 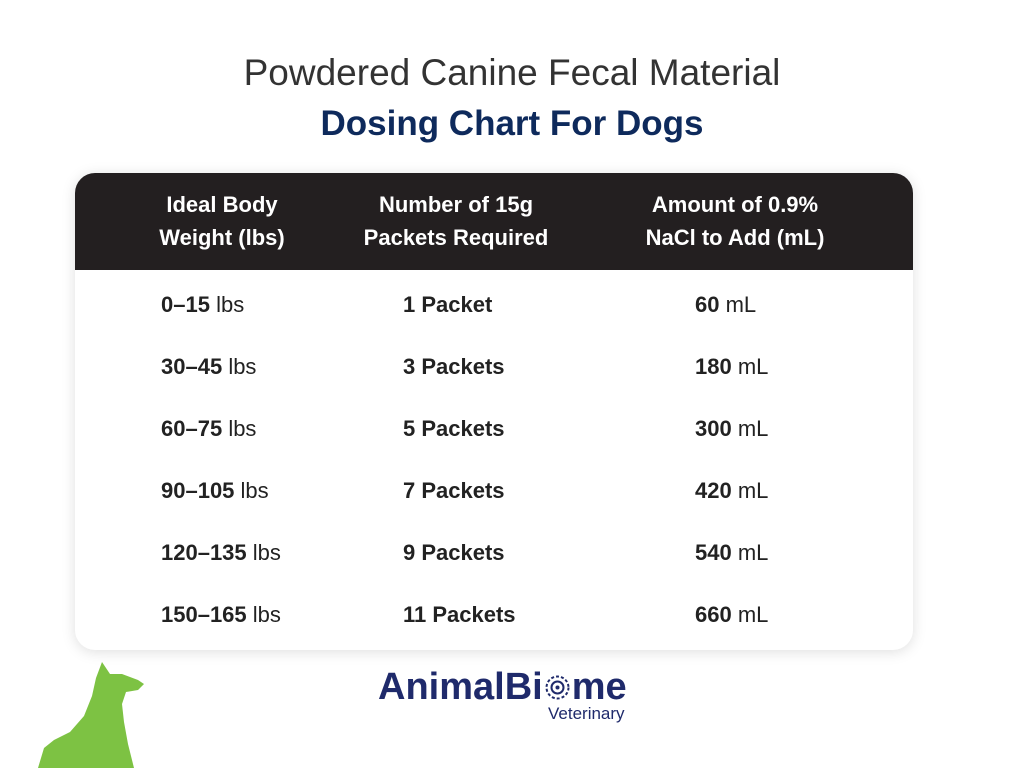 What do you see at coordinates (204, 552) in the screenshot?
I see `cell-value: 120–135` at bounding box center [204, 552].